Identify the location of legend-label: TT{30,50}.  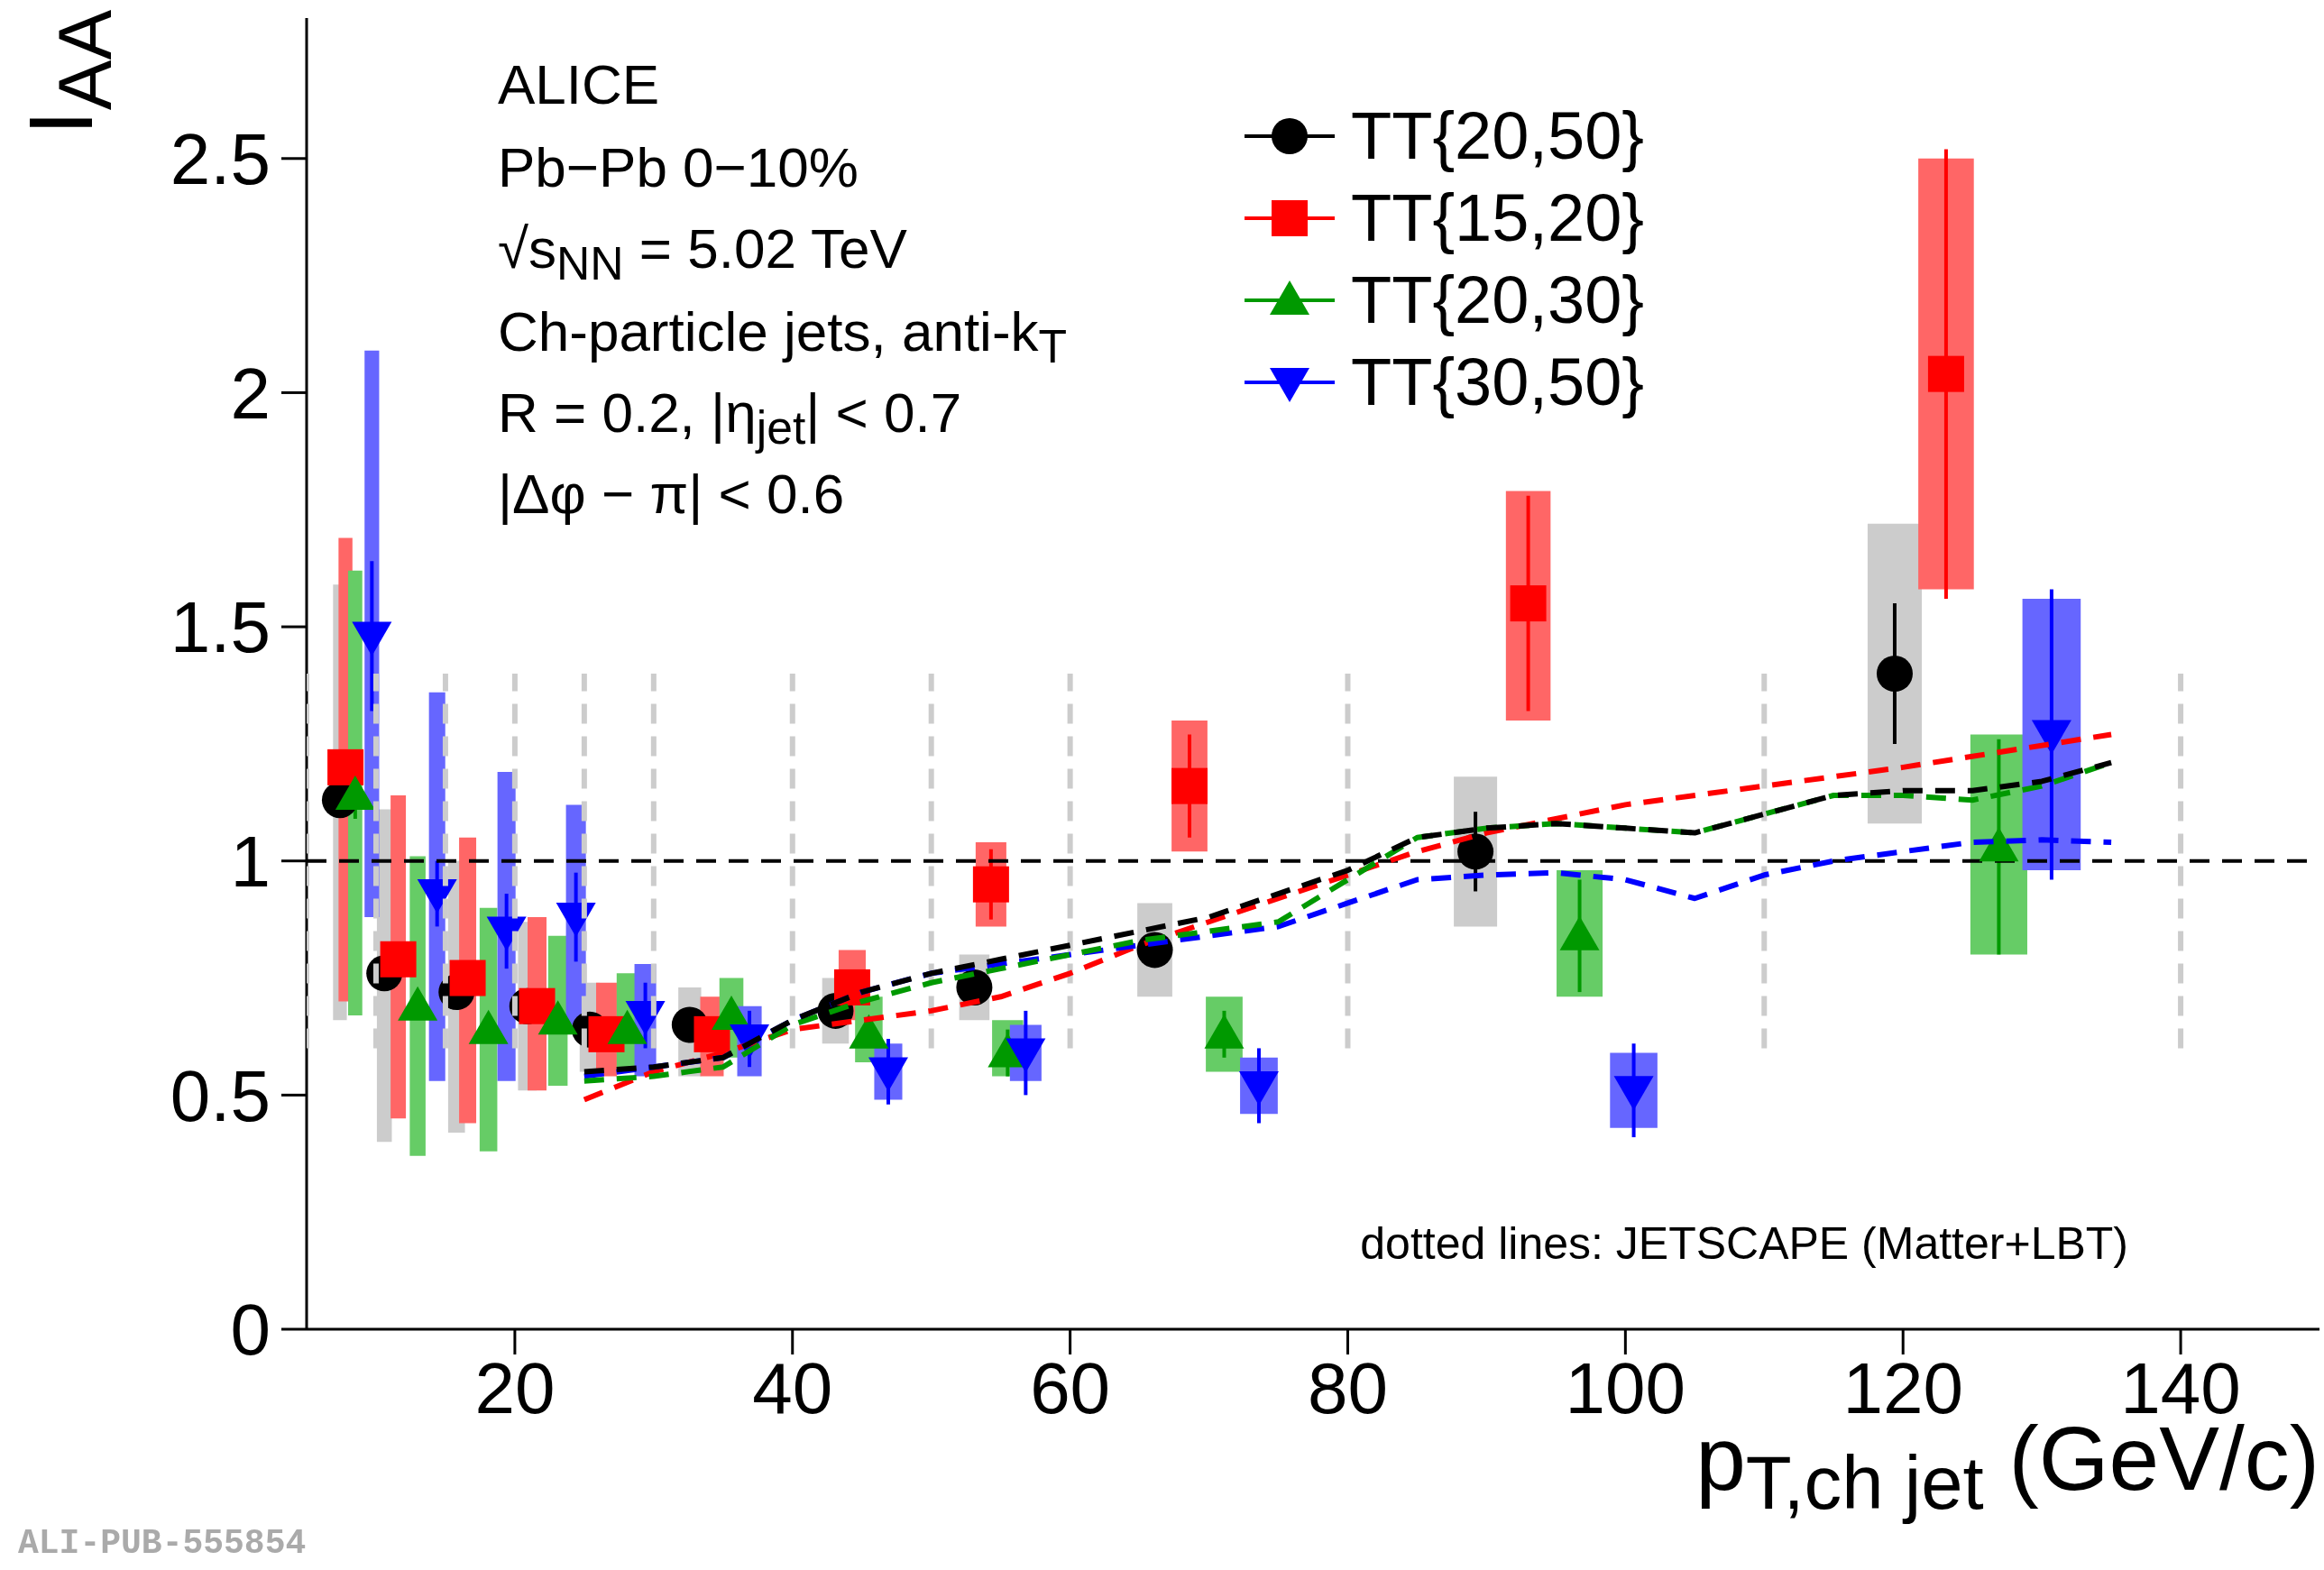
(1498, 382).